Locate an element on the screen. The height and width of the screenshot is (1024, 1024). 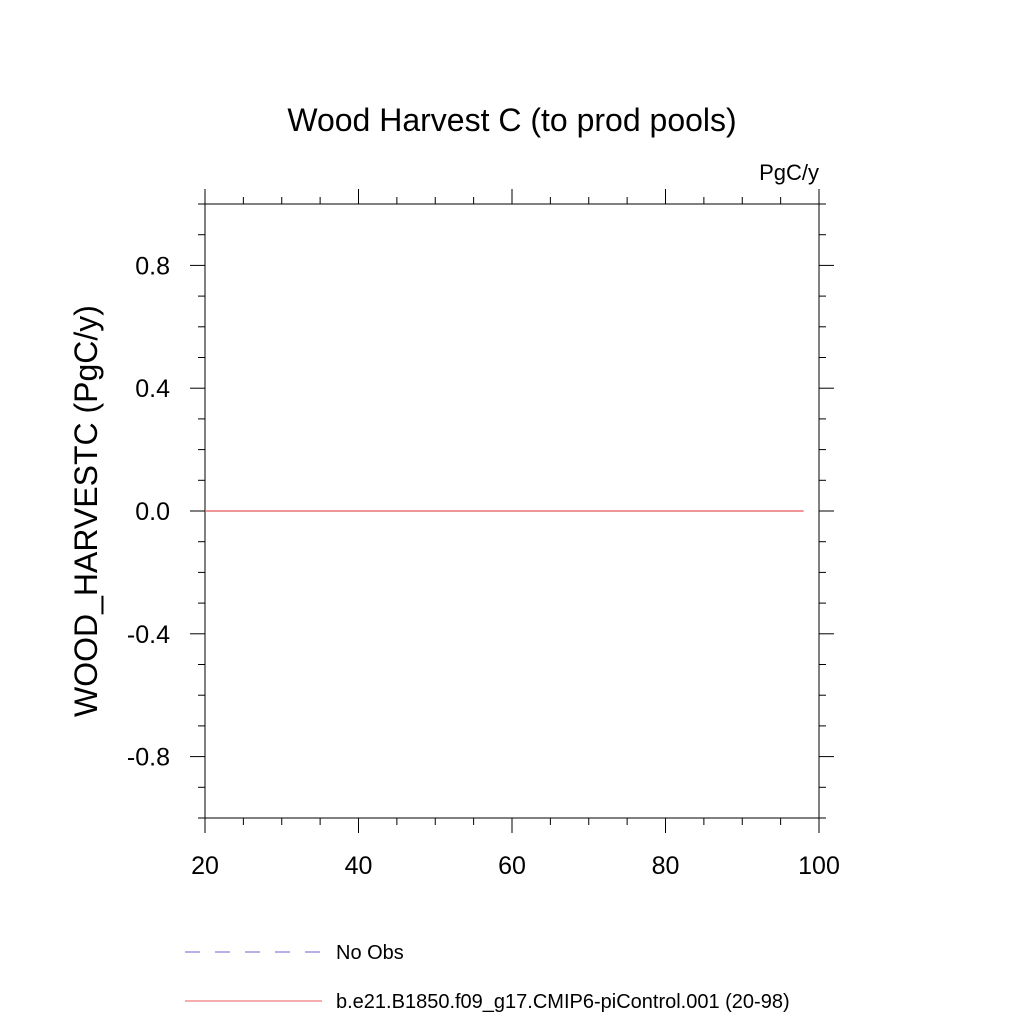
x-tick-label: 80 is located at coordinates (666, 866).